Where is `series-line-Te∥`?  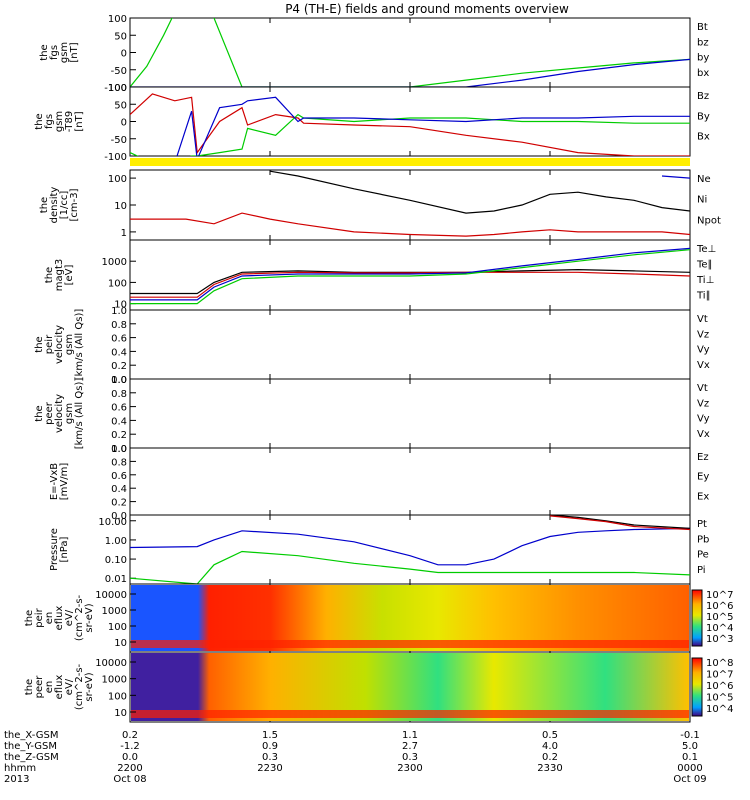
series-line-Te∥ is located at coordinates (410, 281).